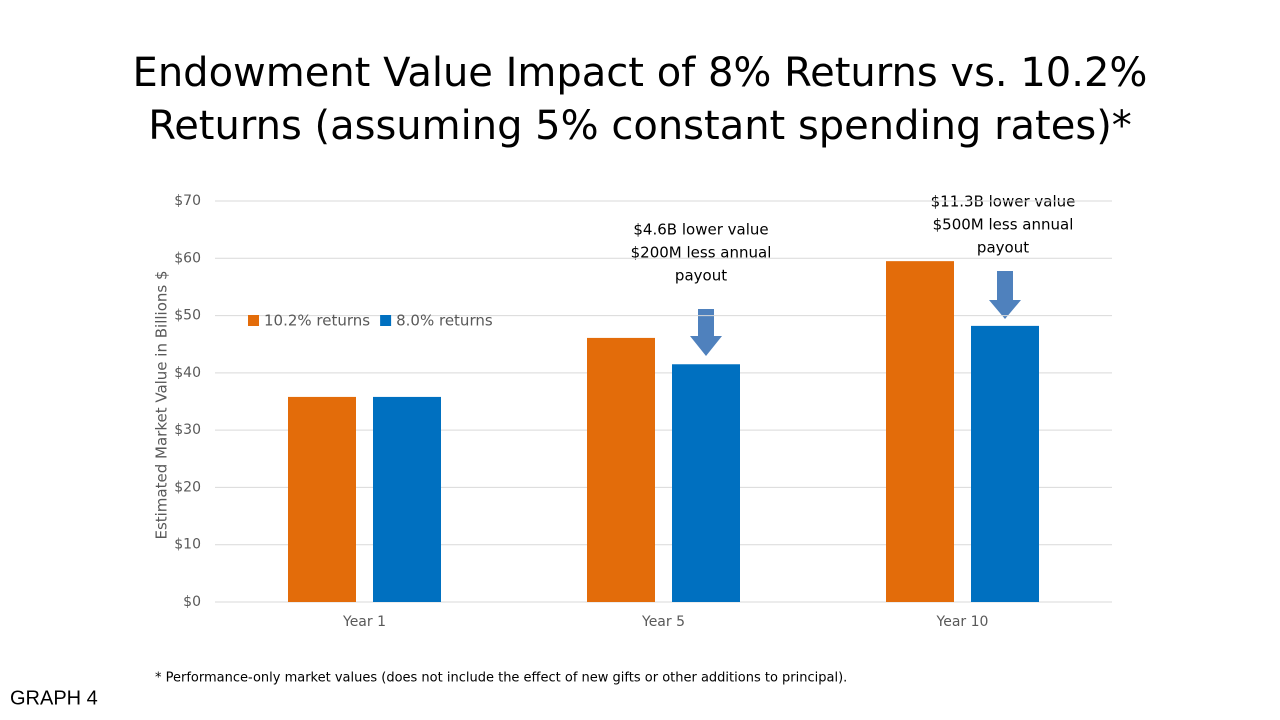  What do you see at coordinates (187, 373) in the screenshot?
I see `y-tick-label: $40` at bounding box center [187, 373].